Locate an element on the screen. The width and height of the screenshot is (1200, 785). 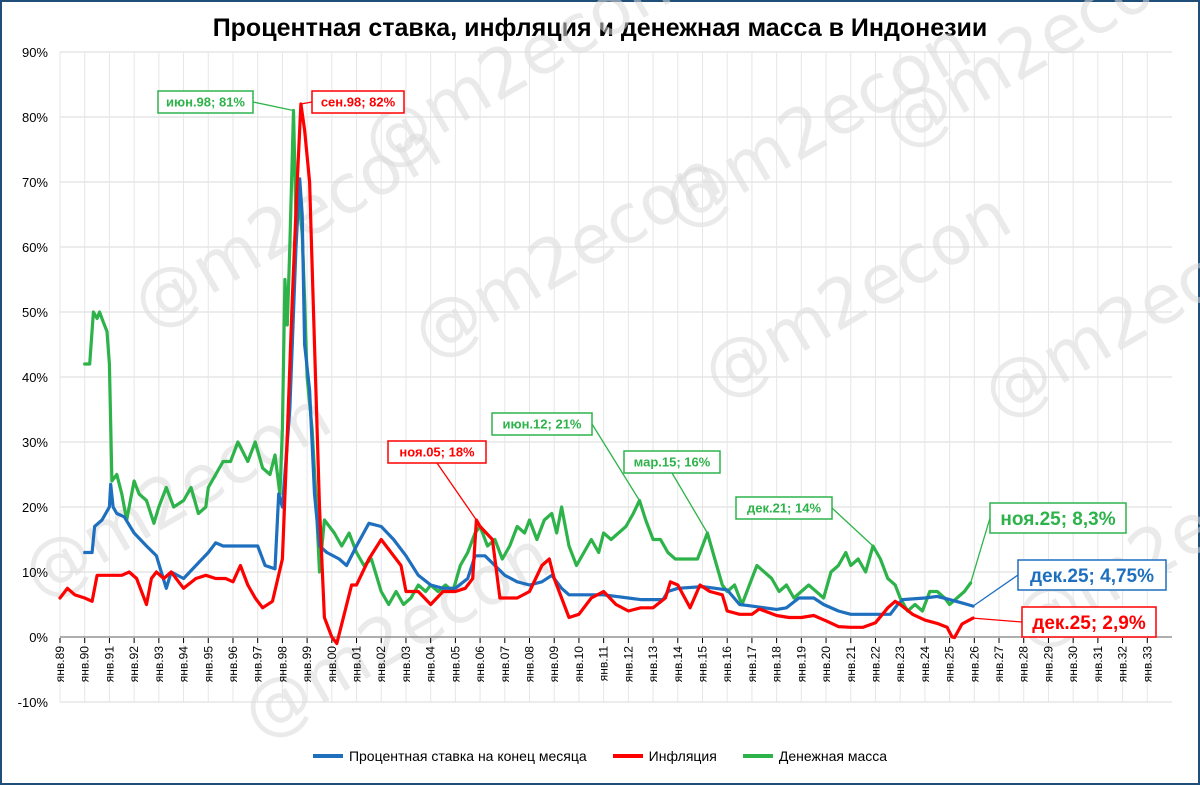
x-tick-label: янв.17 is located at coordinates (752, 664).